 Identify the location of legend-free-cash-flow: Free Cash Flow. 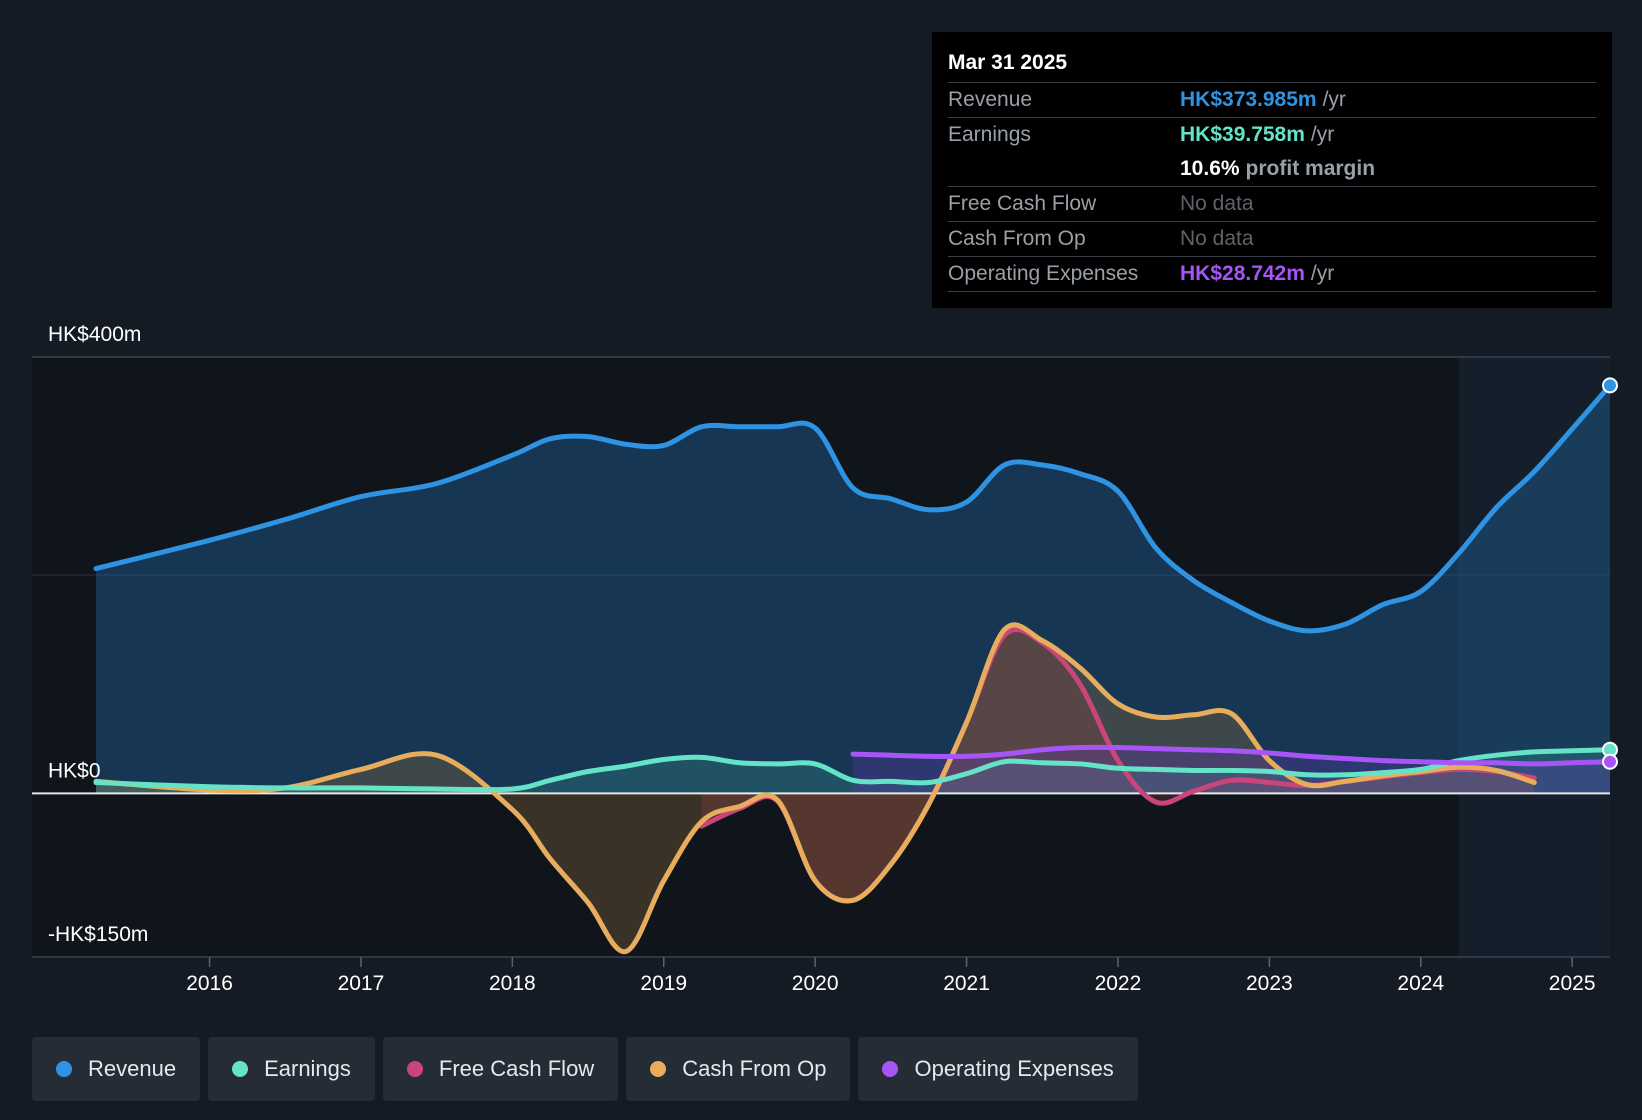
(500, 1069).